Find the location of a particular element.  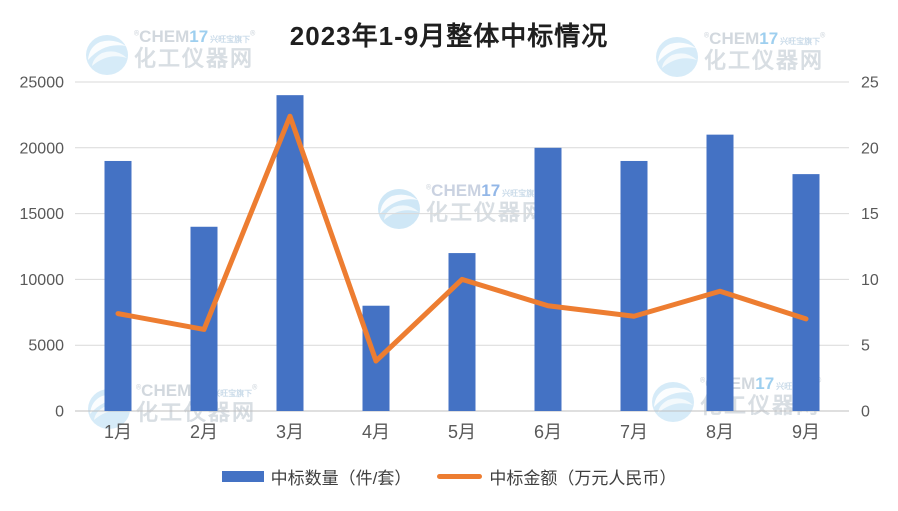

bar-8月 is located at coordinates (720, 272).